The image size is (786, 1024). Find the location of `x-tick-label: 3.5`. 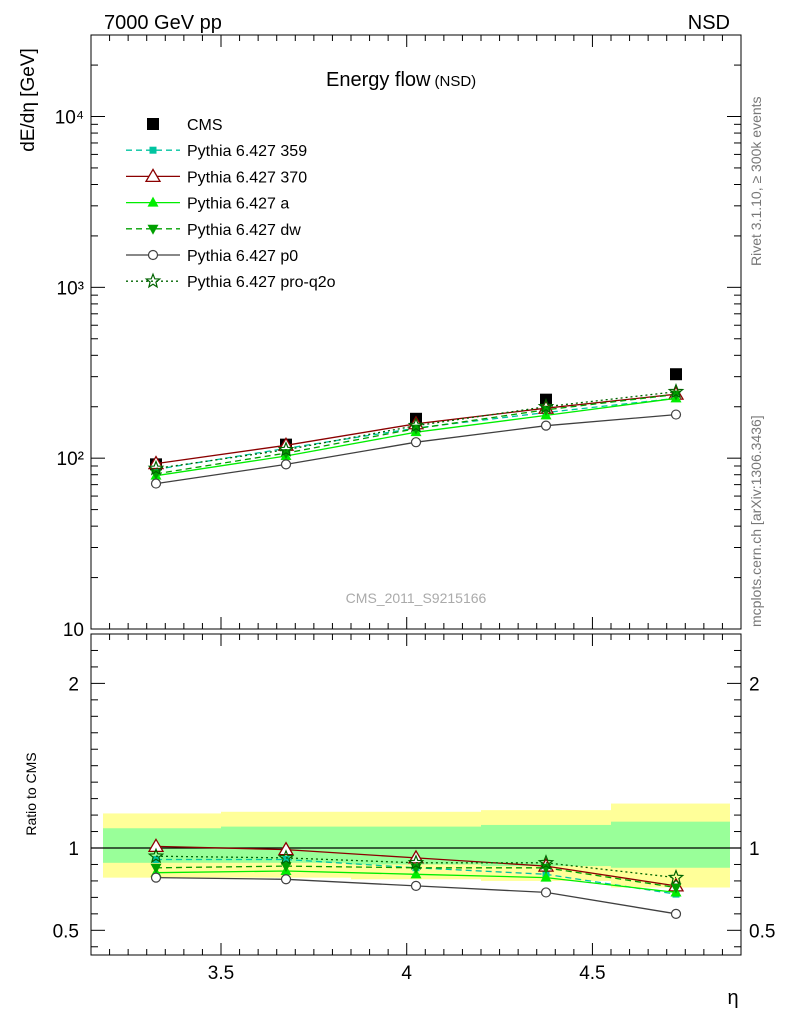

x-tick-label: 3.5 is located at coordinates (221, 973).